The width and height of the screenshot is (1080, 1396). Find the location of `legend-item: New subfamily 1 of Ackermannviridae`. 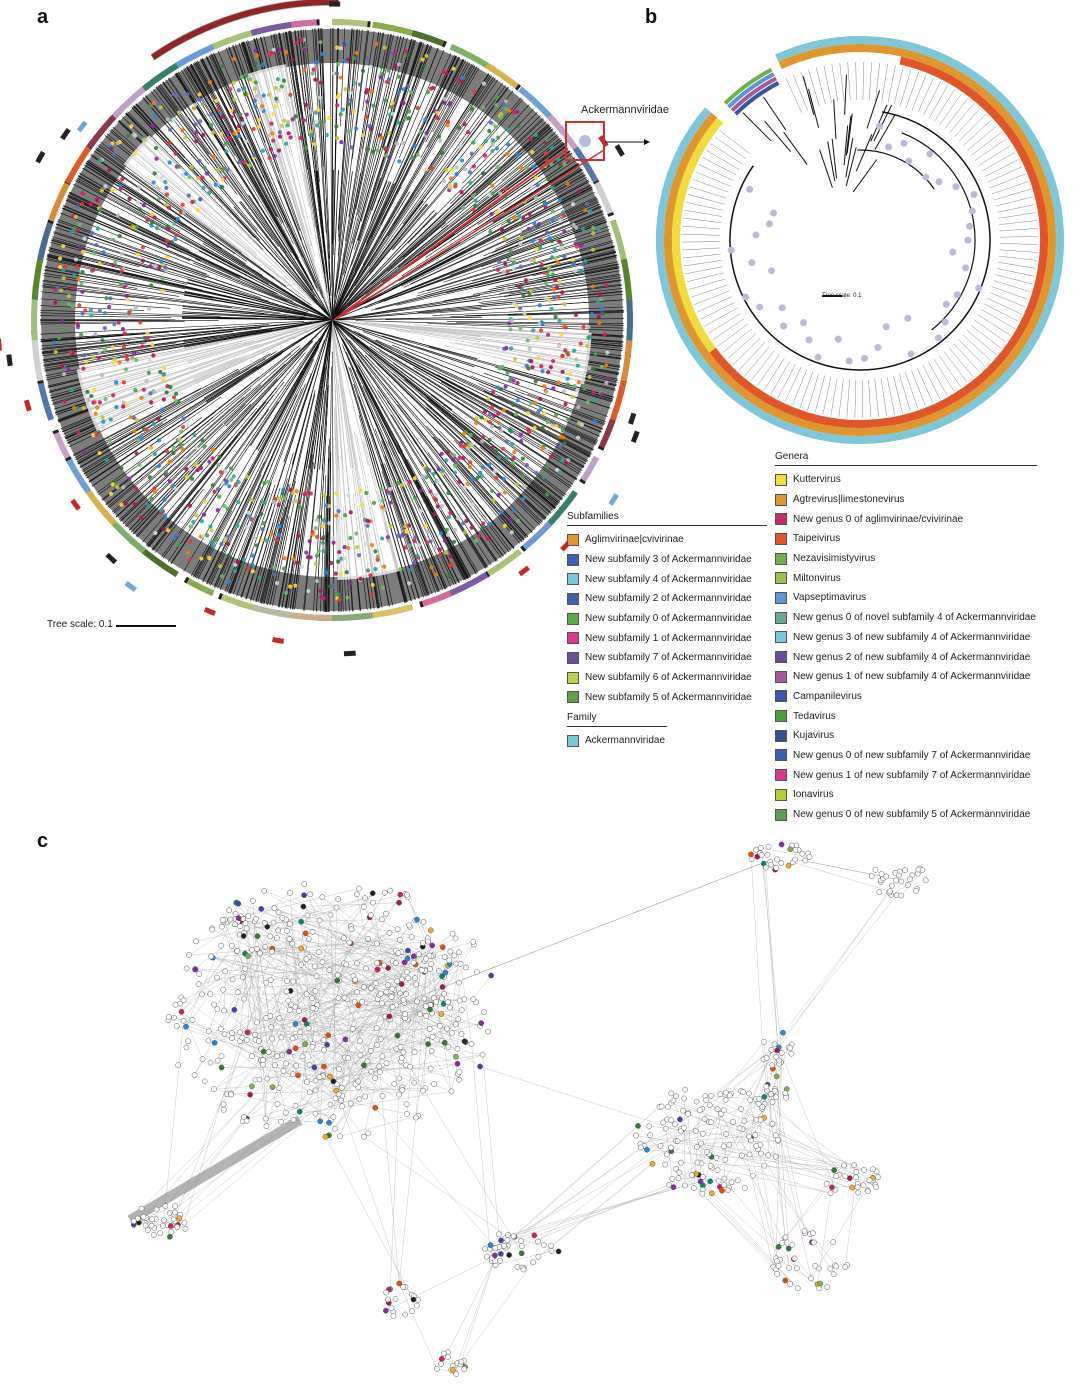

legend-item: New subfamily 1 of Ackermannviridae is located at coordinates (667, 638).